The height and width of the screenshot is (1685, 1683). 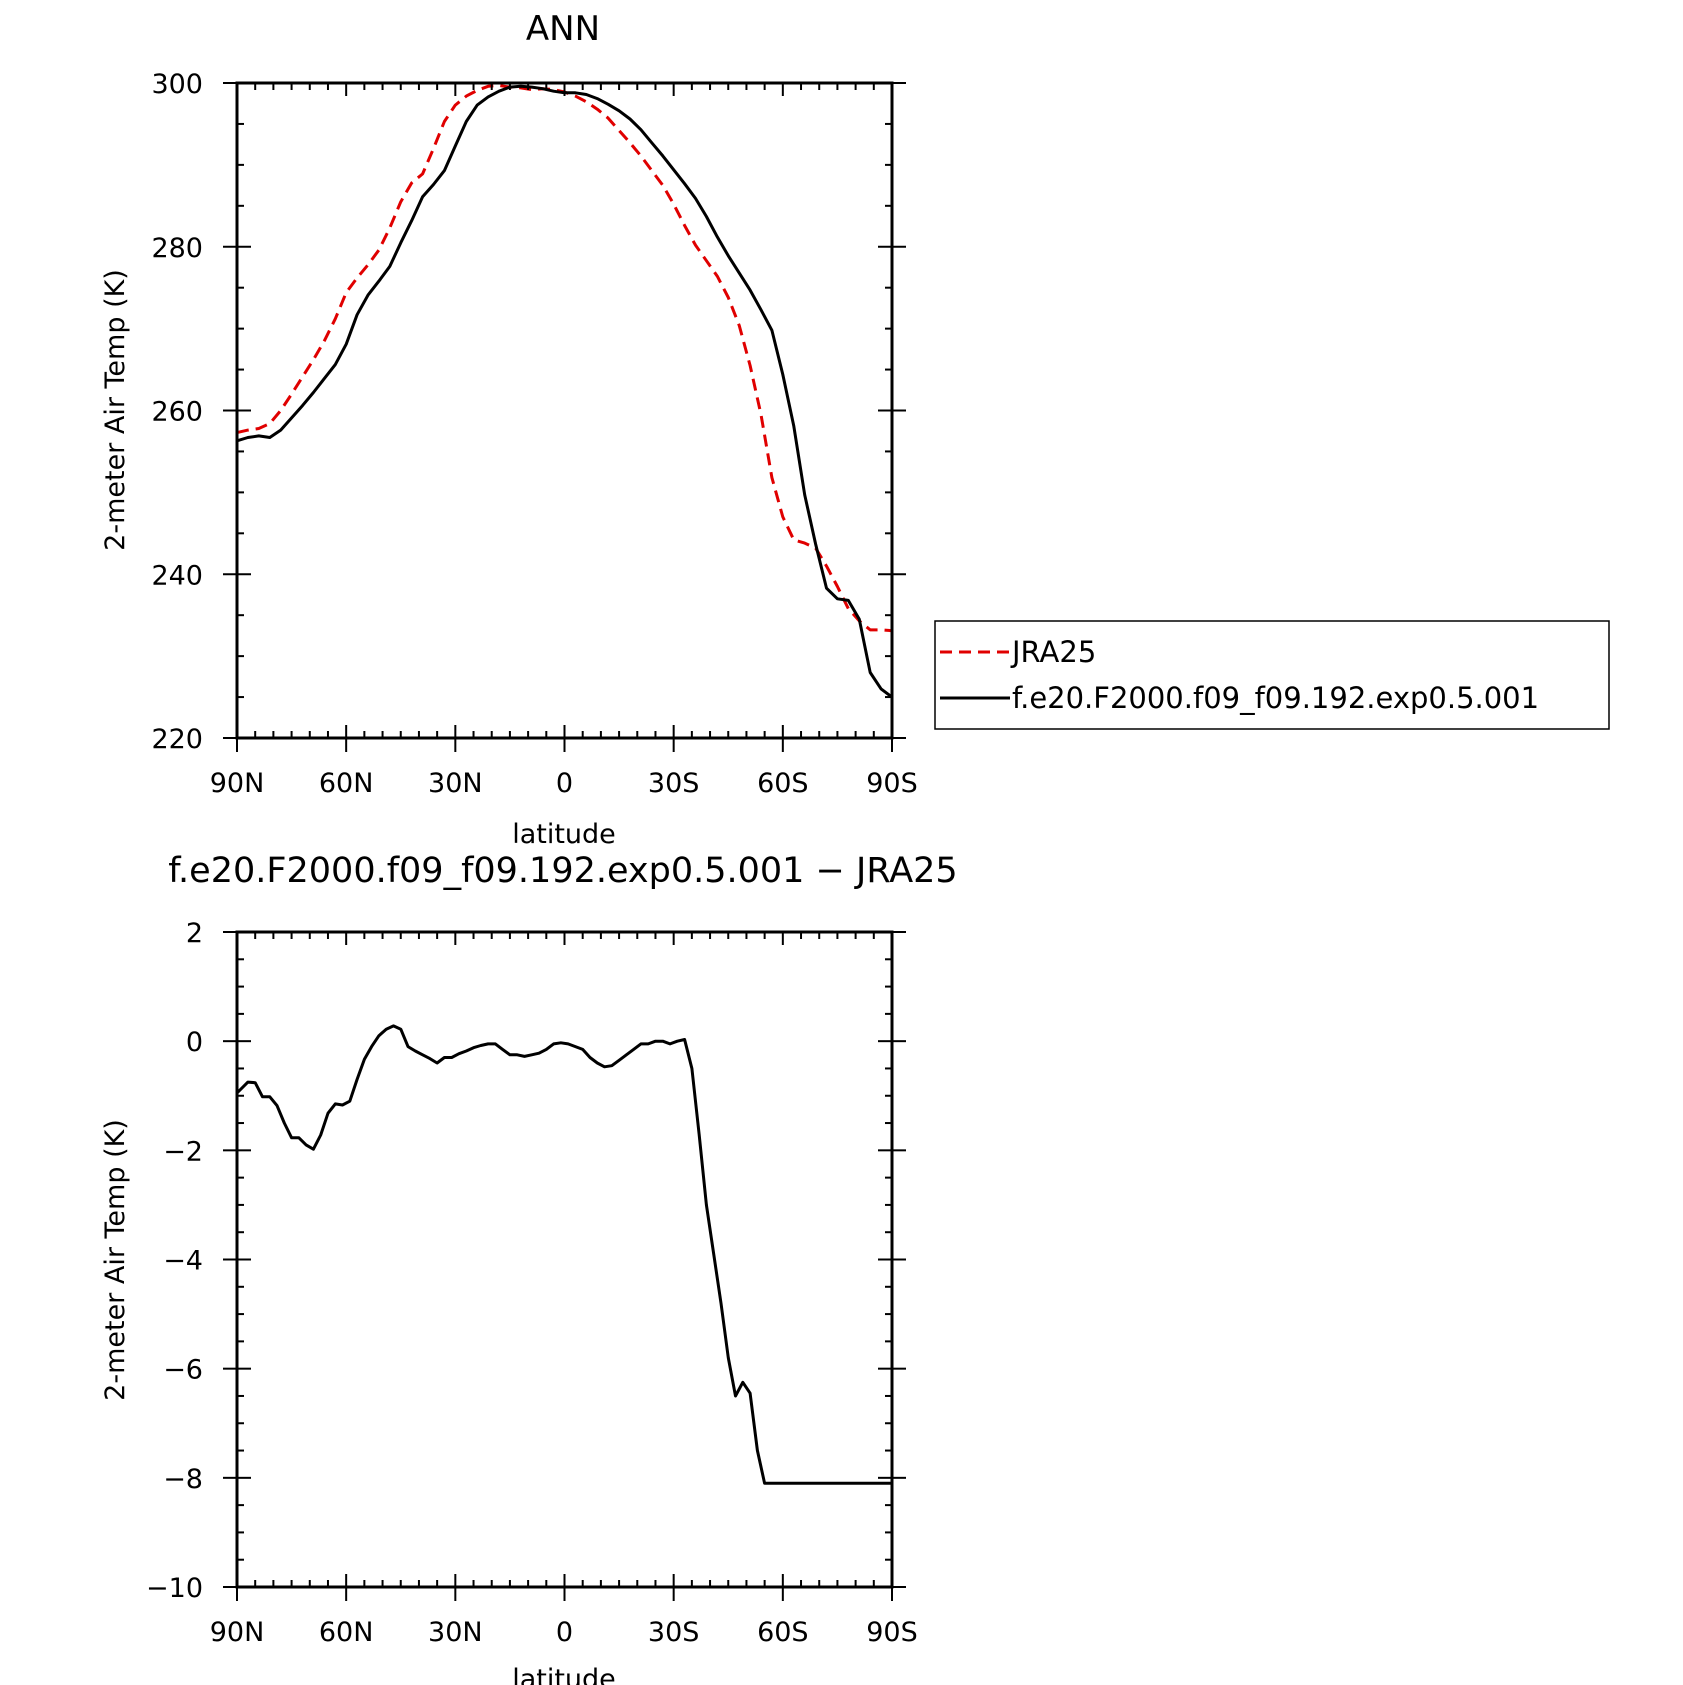 I want to click on bottom-x-tick-label: 60N, so click(x=346, y=1632).